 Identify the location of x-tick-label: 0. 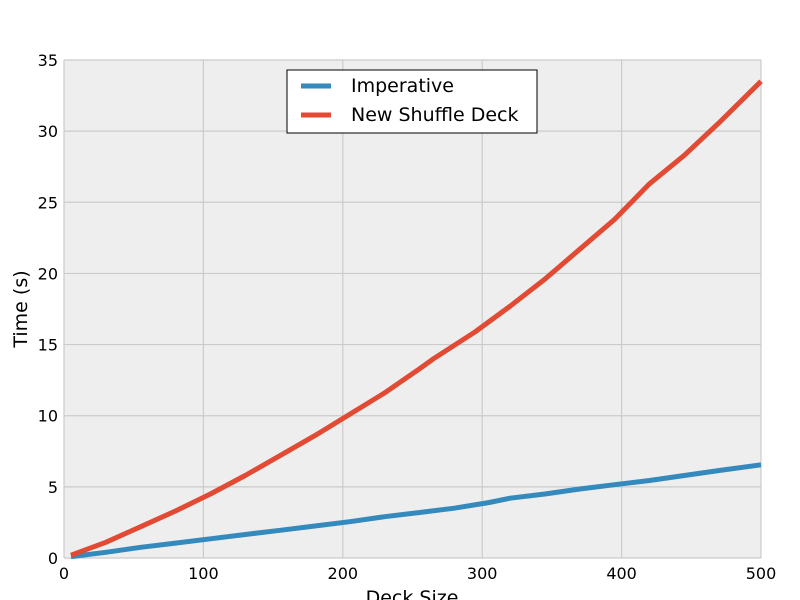
(64, 573).